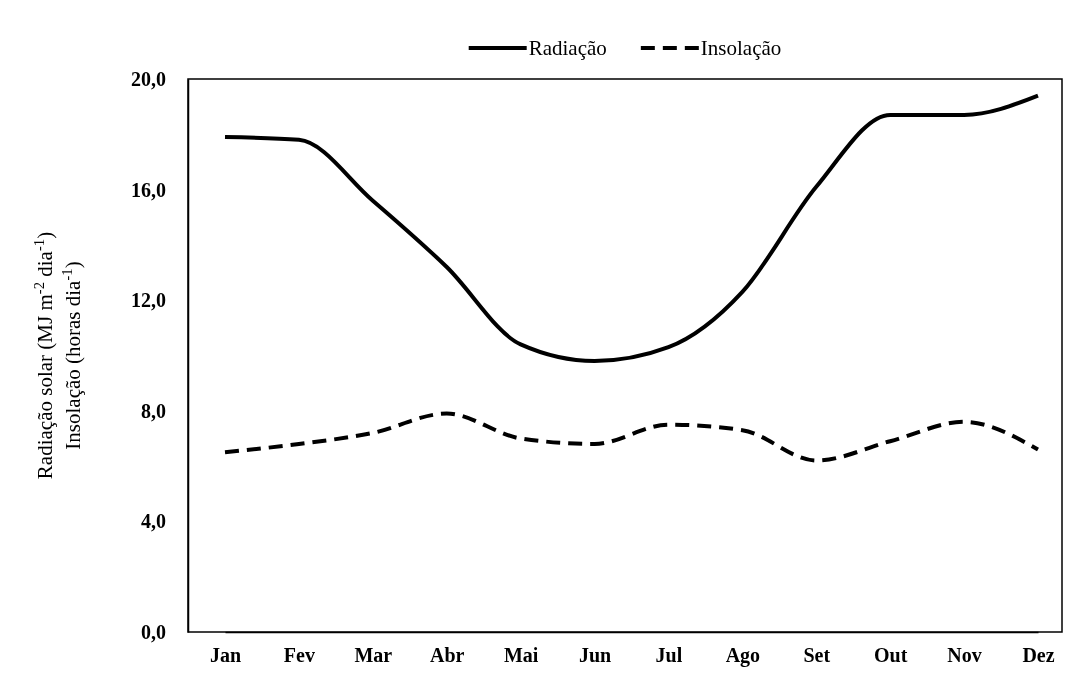 This screenshot has width=1070, height=675. What do you see at coordinates (447, 655) in the screenshot?
I see `x-tick-label: Abr` at bounding box center [447, 655].